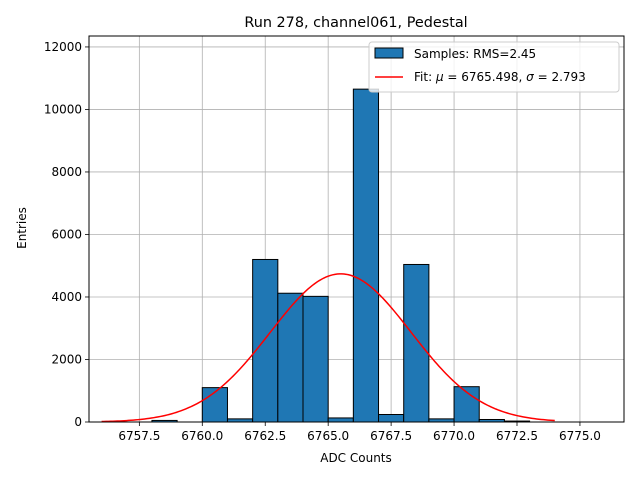  Describe the element at coordinates (139, 436) in the screenshot. I see `x-tick-label: 6757.5` at that location.